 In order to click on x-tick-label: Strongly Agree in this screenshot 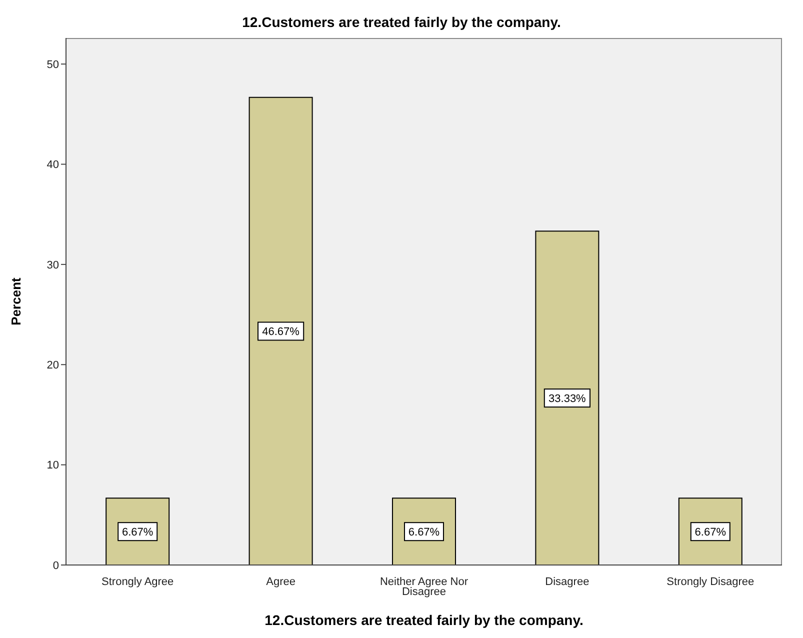, I will do `click(138, 582)`.